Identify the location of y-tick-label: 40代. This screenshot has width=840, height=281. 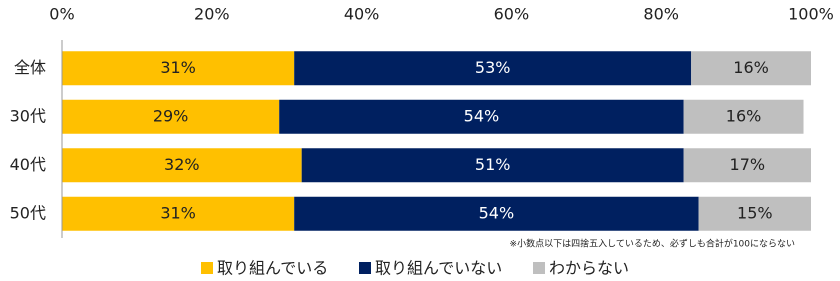
(28, 164).